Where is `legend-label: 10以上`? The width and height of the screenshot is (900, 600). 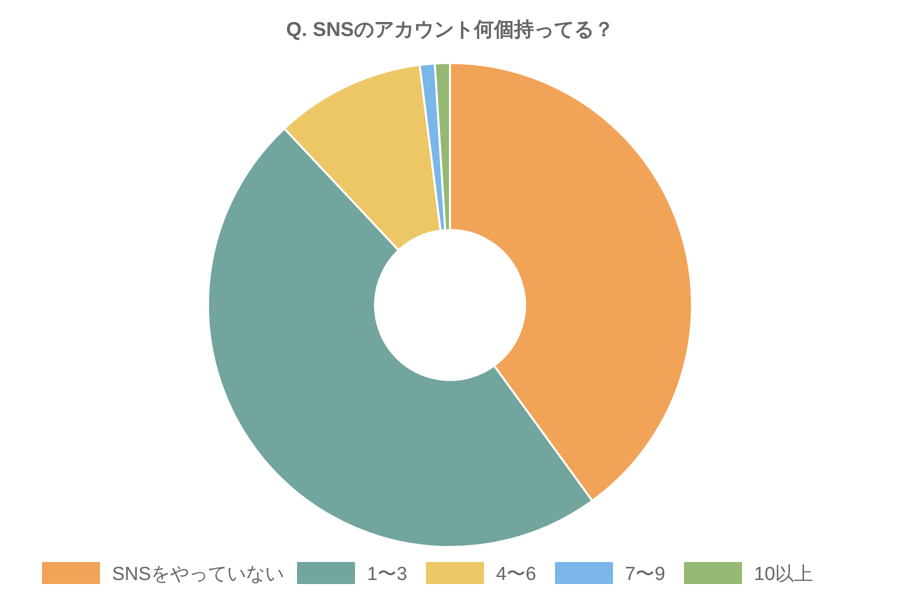 legend-label: 10以上 is located at coordinates (784, 574).